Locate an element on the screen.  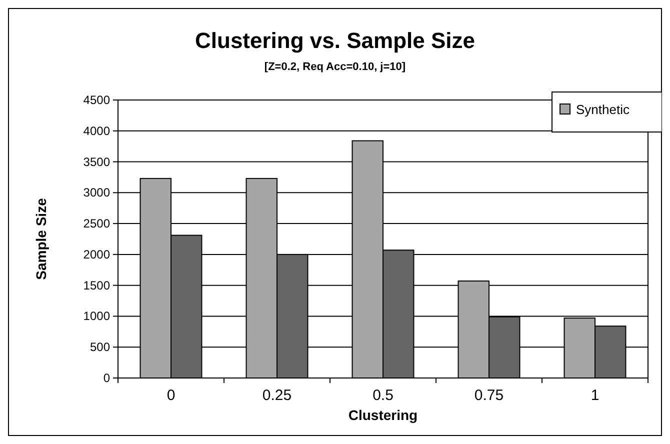
y-tick-label: 3500 is located at coordinates (96, 161).